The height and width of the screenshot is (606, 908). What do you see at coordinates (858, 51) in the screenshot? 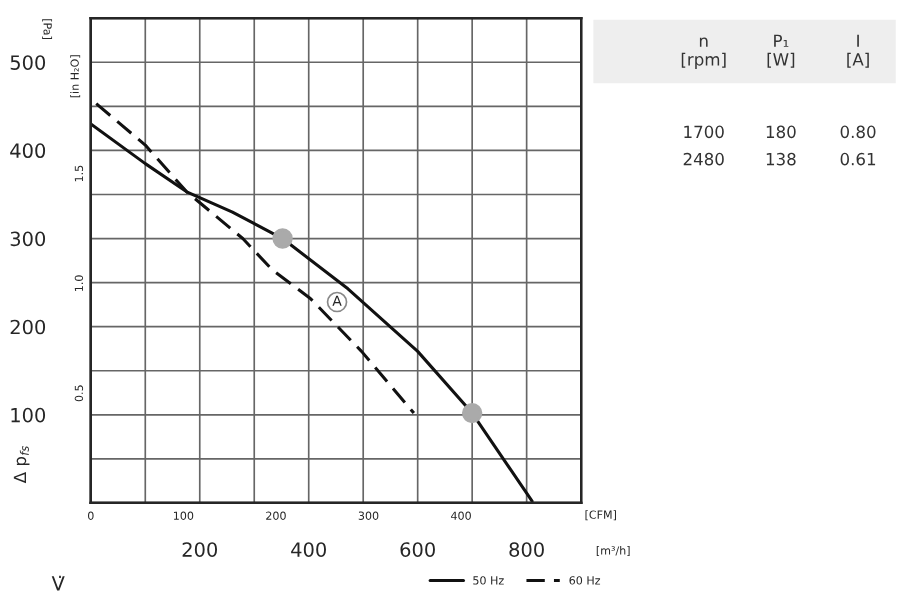
I see `text: I [A]` at bounding box center [858, 51].